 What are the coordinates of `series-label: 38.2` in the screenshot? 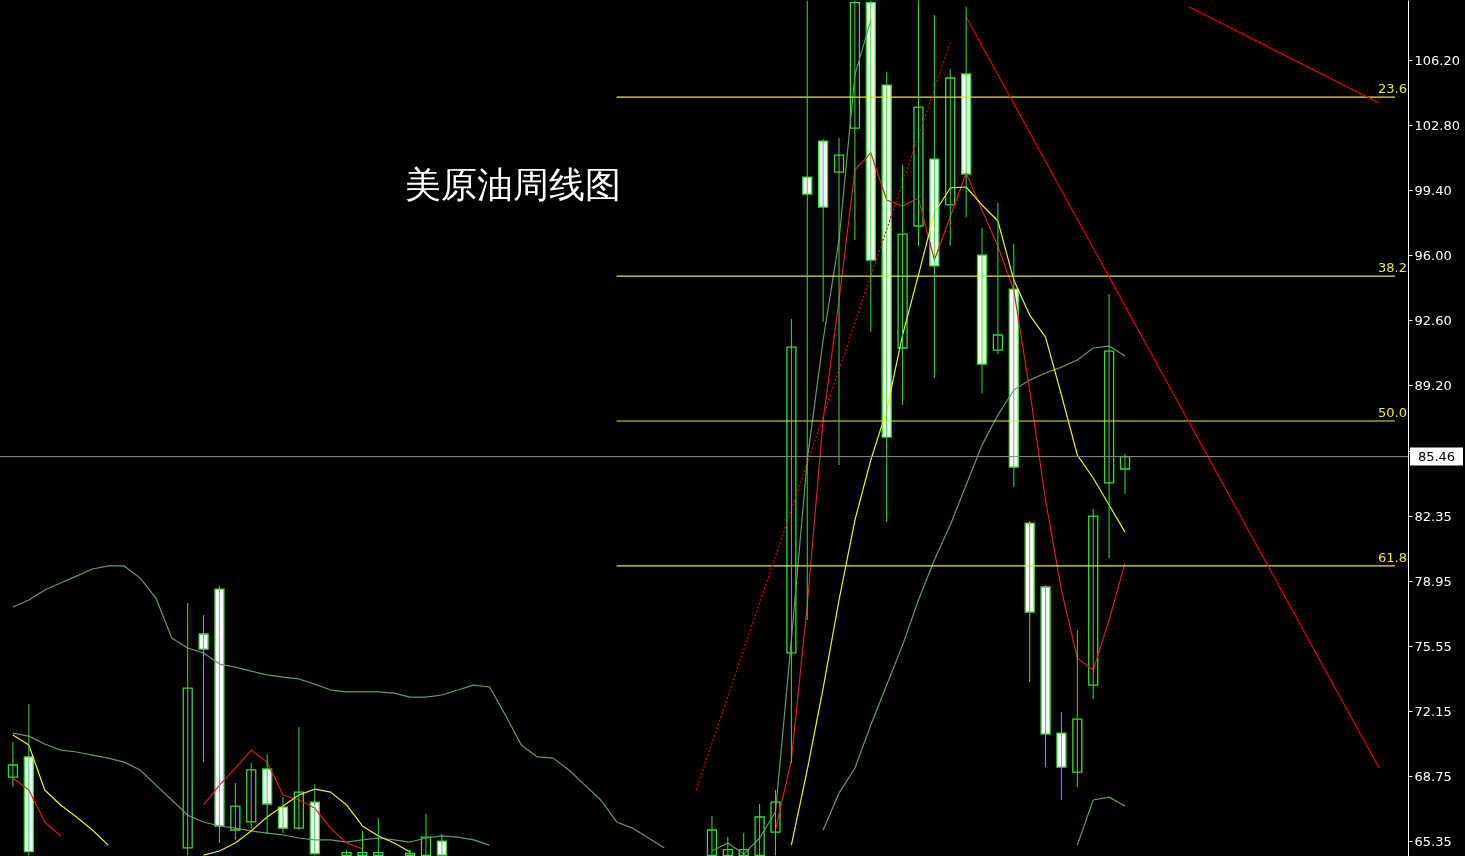 It's located at (1392, 268).